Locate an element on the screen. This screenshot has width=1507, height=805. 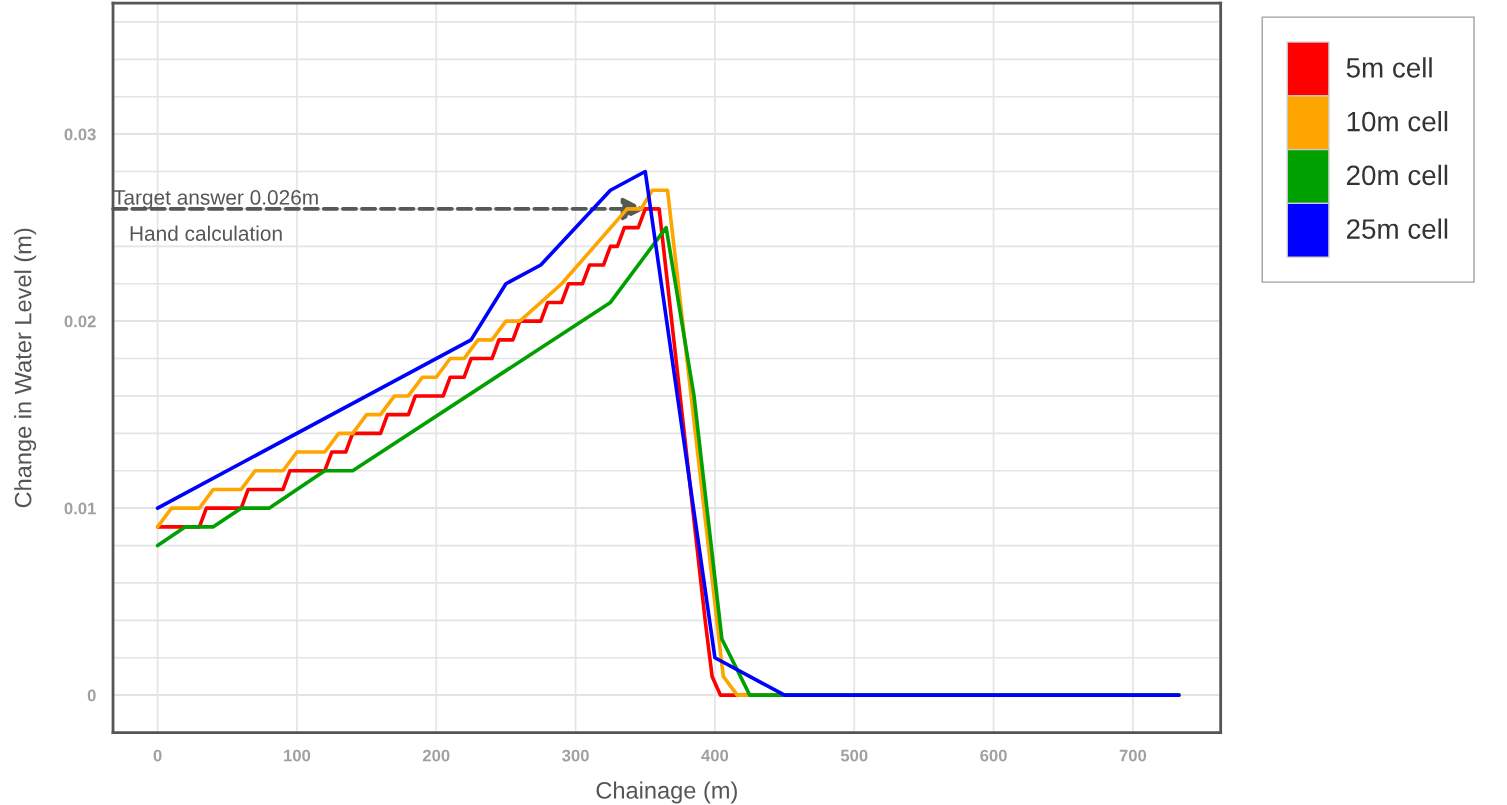
legend-label: 10m cell is located at coordinates (1397, 121).